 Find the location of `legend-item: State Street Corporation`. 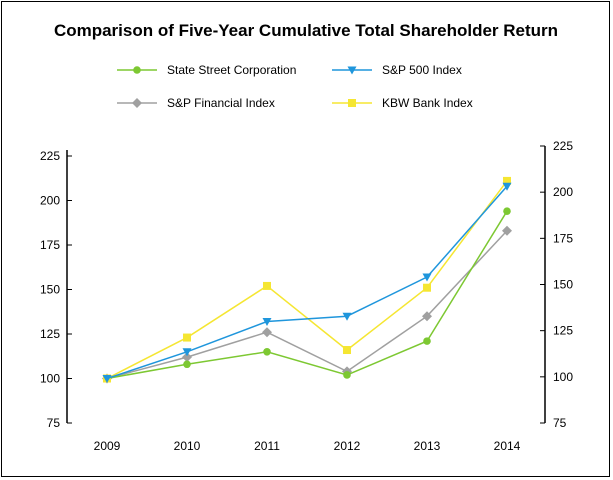

legend-item: State Street Corporation is located at coordinates (206, 70).